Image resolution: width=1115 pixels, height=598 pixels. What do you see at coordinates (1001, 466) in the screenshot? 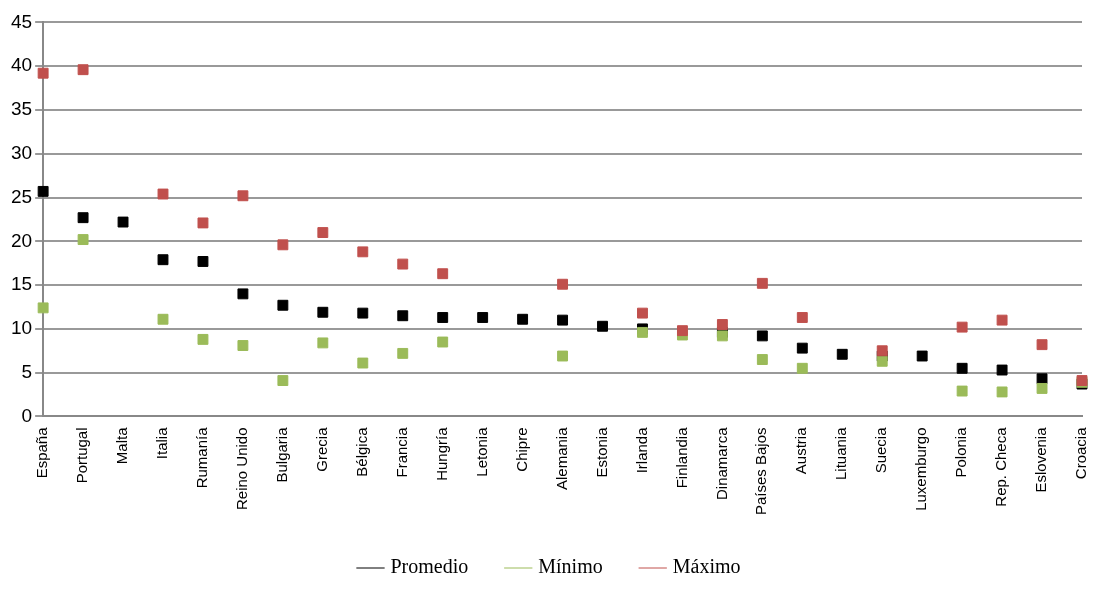
I see `x-tick-label: Rep. Checa` at bounding box center [1001, 466].